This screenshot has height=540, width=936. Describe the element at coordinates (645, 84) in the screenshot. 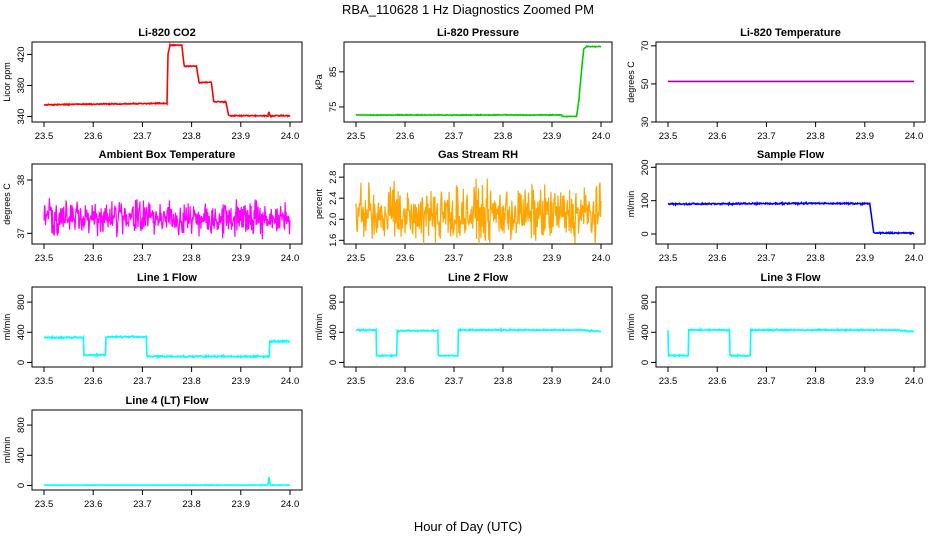

I see `y-tick-label: 50` at that location.